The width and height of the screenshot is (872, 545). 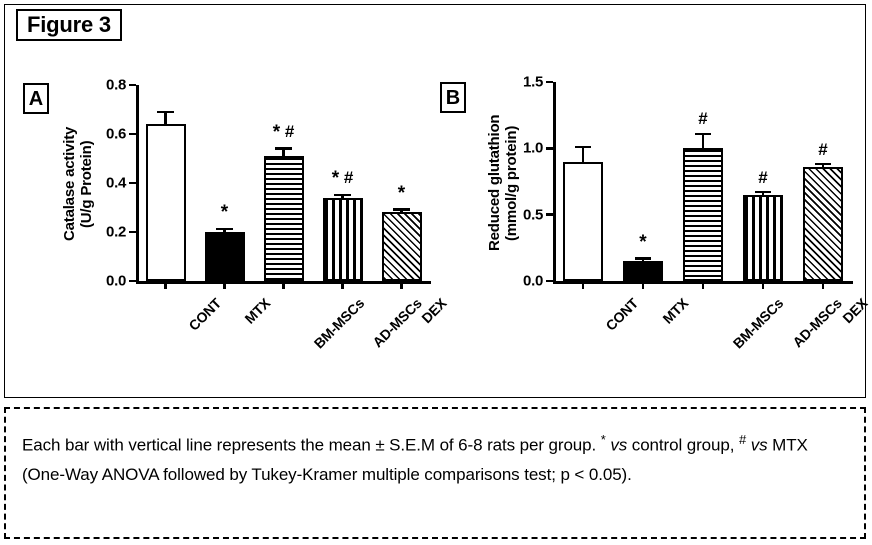 I want to click on significance-mark-b-bm-mscs: #, so click(x=703, y=119).